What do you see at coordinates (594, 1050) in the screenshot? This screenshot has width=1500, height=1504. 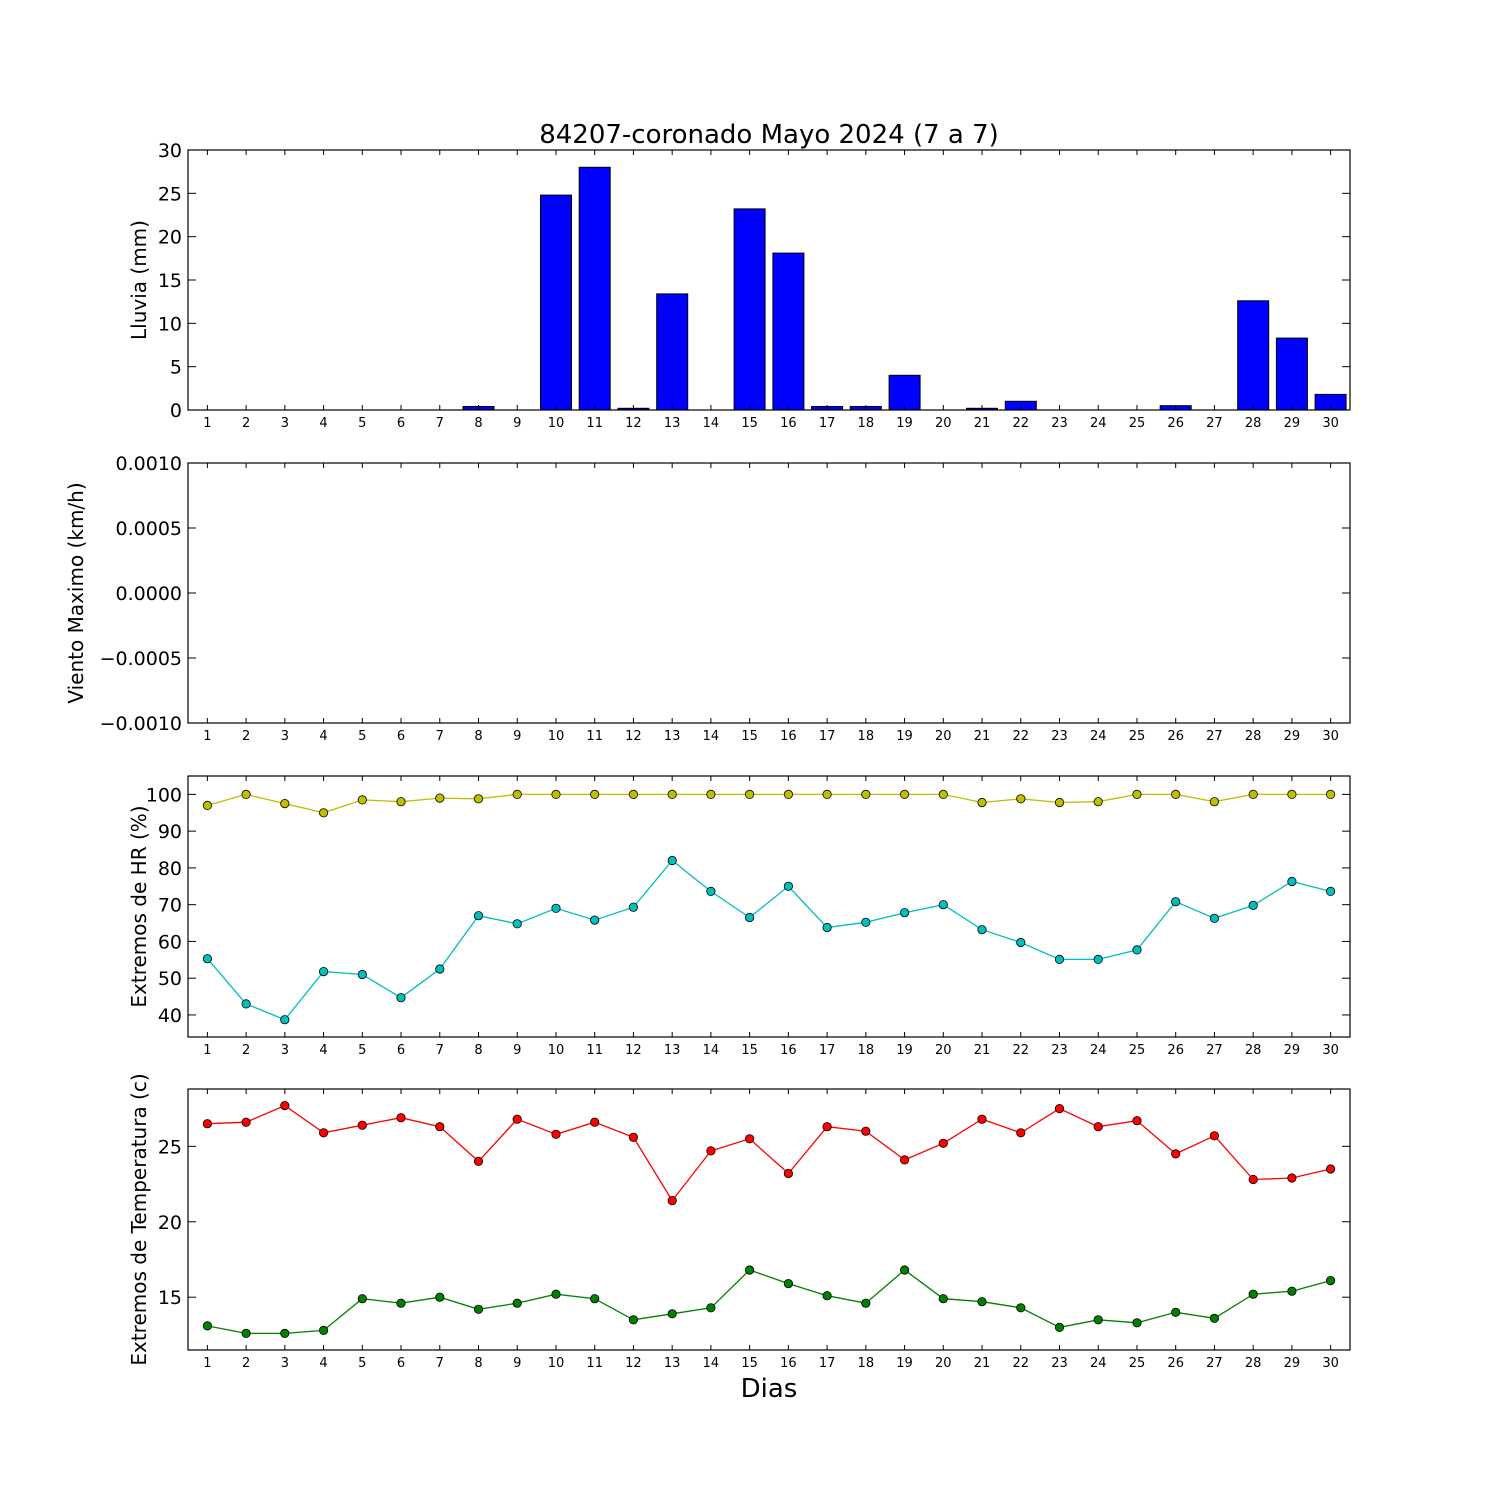 I see `humidity-x-tick-label: 11` at bounding box center [594, 1050].